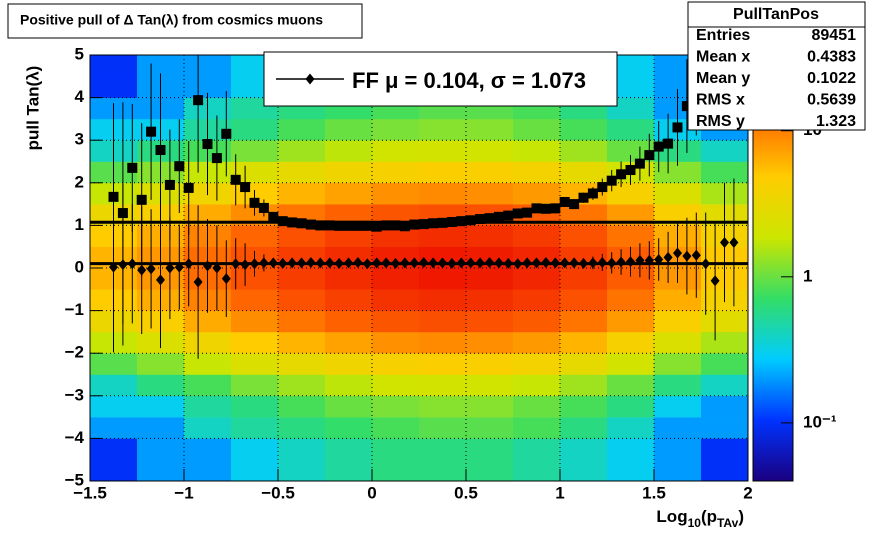 This screenshot has width=882, height=534. I want to click on x-tick-label: −1.5, so click(90, 492).